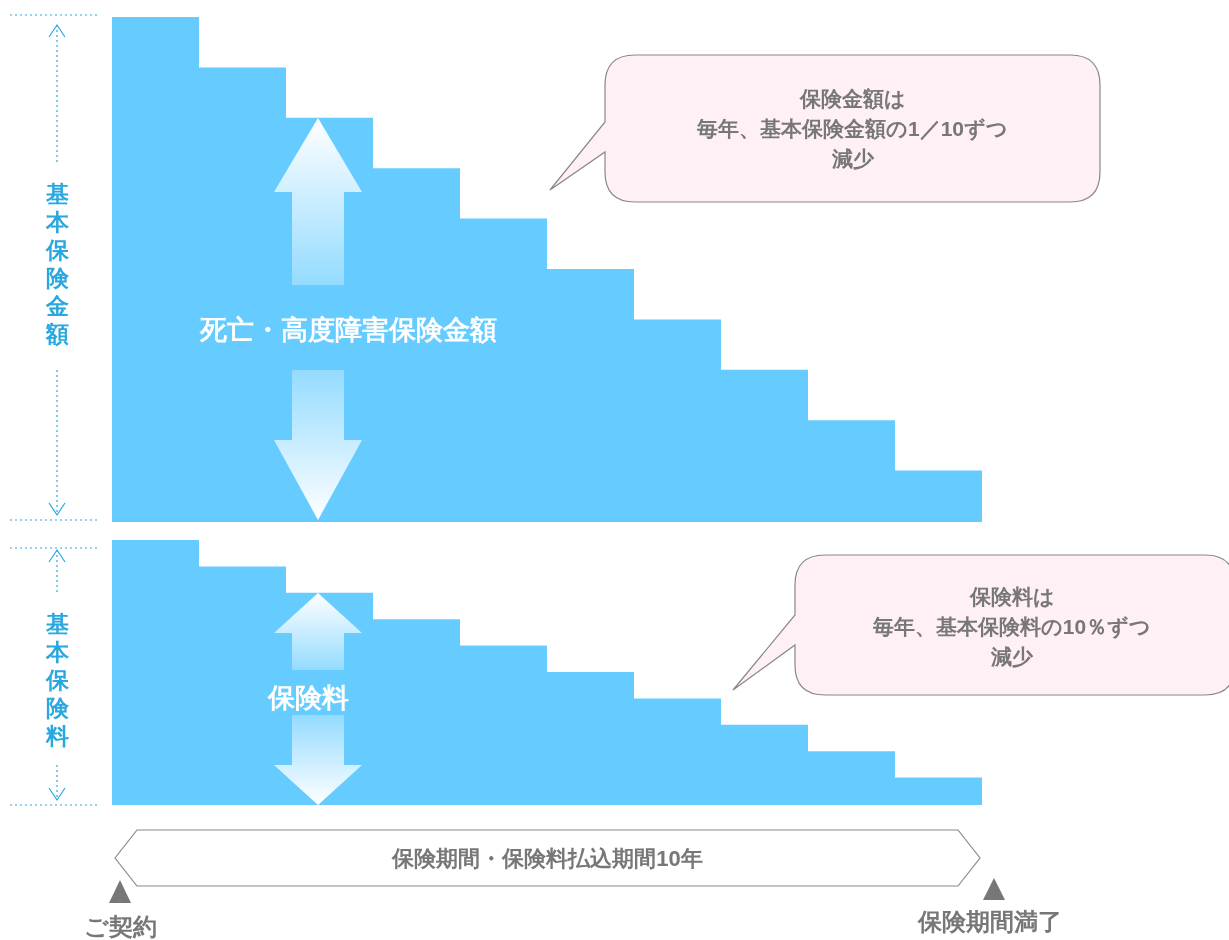  What do you see at coordinates (57, 264) in the screenshot?
I see `y-axis-title: 基本保険金額` at bounding box center [57, 264].